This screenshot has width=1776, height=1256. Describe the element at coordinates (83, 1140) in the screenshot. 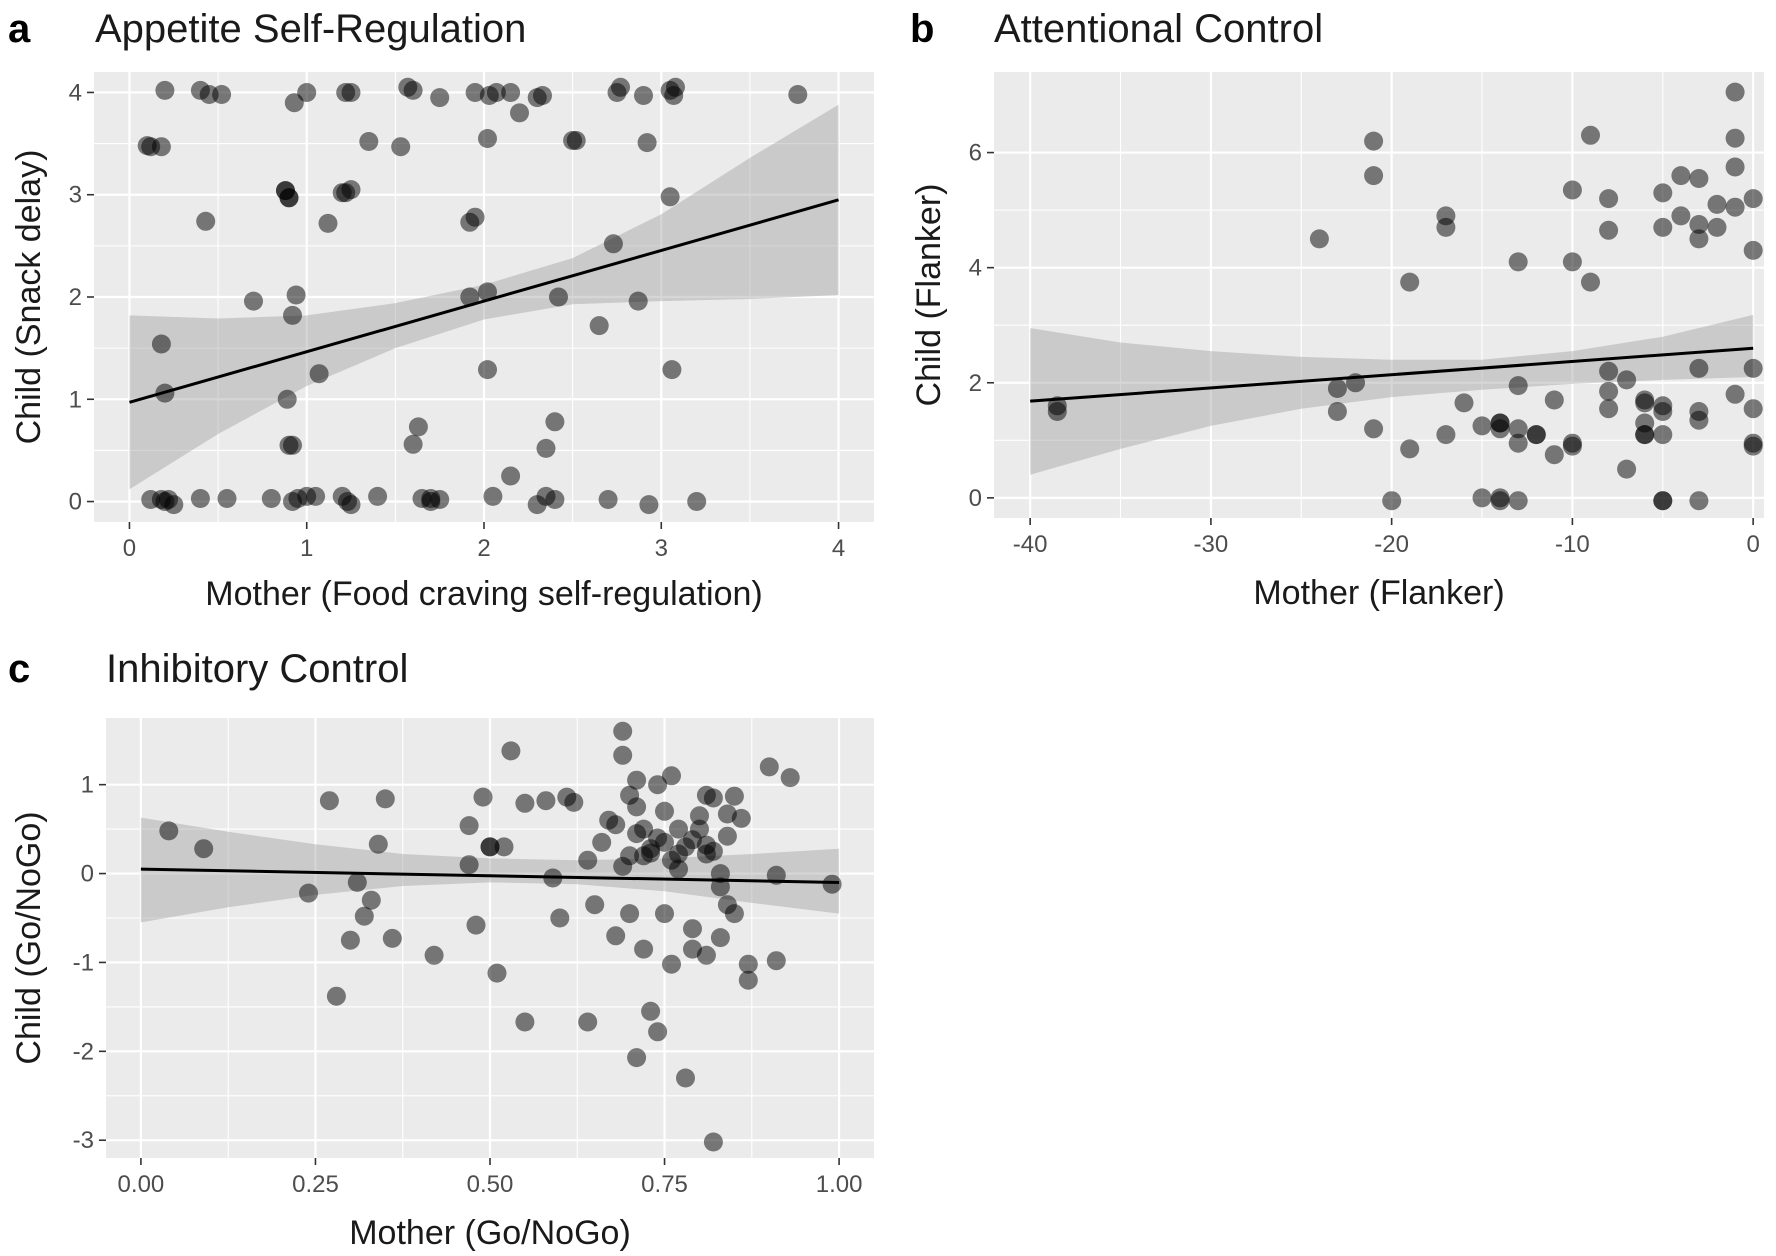

I see `y-tick-label: -3` at that location.